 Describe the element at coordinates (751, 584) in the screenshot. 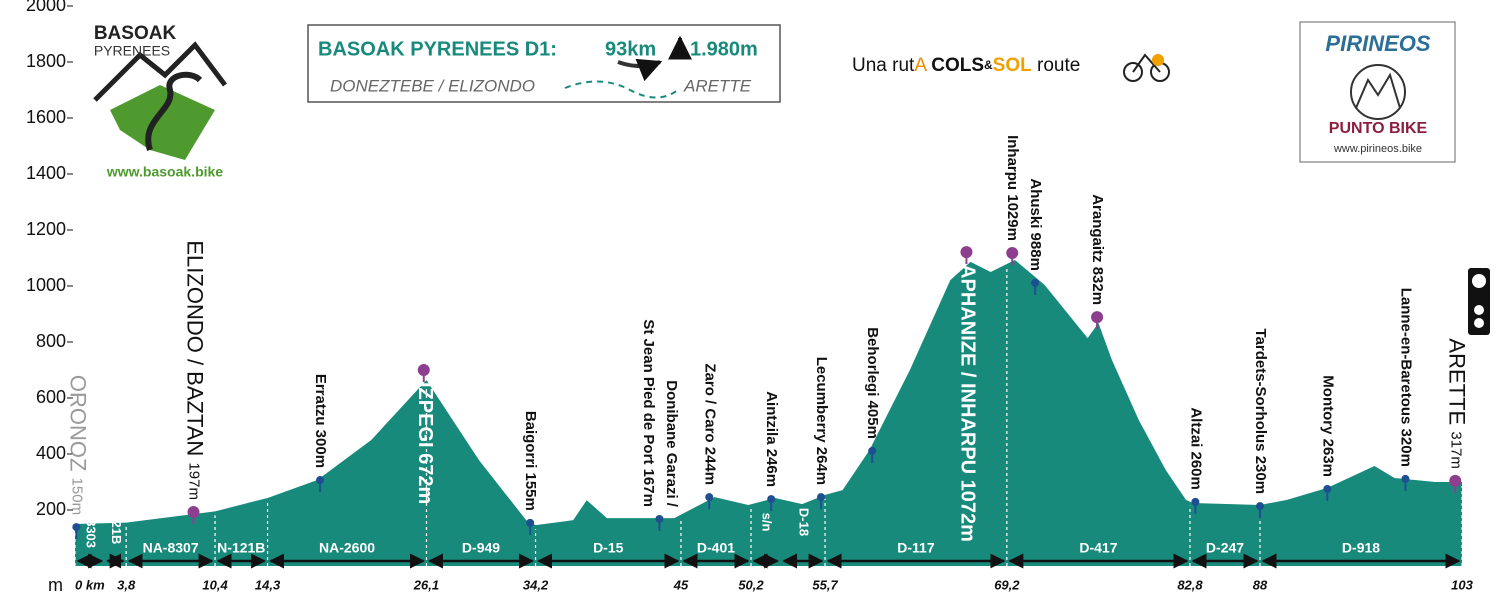

I see `x-tick-label: 50,2` at that location.